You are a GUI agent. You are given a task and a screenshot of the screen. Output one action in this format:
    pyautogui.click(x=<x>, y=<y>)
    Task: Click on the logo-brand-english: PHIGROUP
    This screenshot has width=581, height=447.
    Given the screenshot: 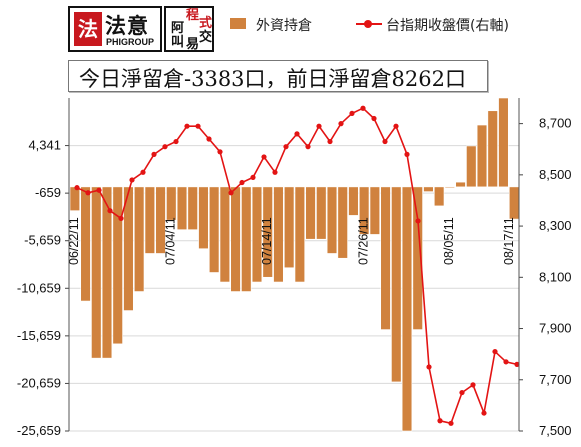 What is the action you would take?
    pyautogui.click(x=130, y=42)
    